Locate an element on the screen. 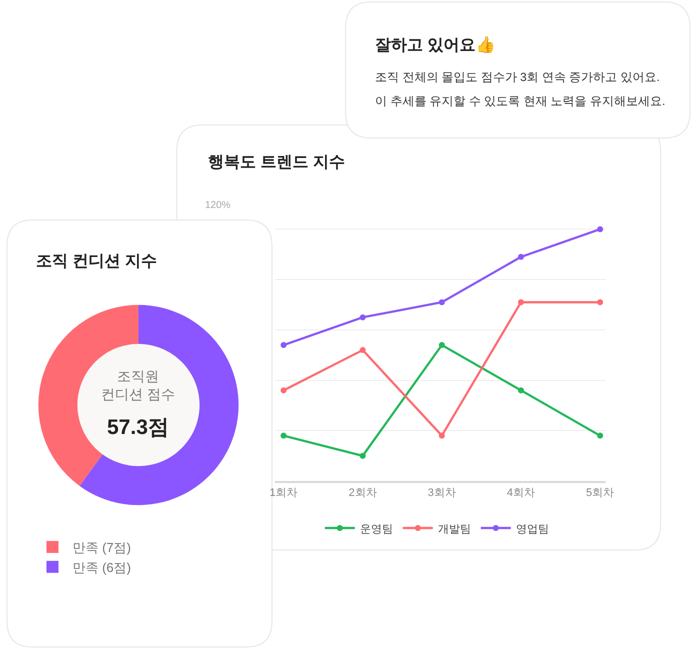 The height and width of the screenshot is (649, 700). x-tick-label: 4회차 is located at coordinates (521, 493).